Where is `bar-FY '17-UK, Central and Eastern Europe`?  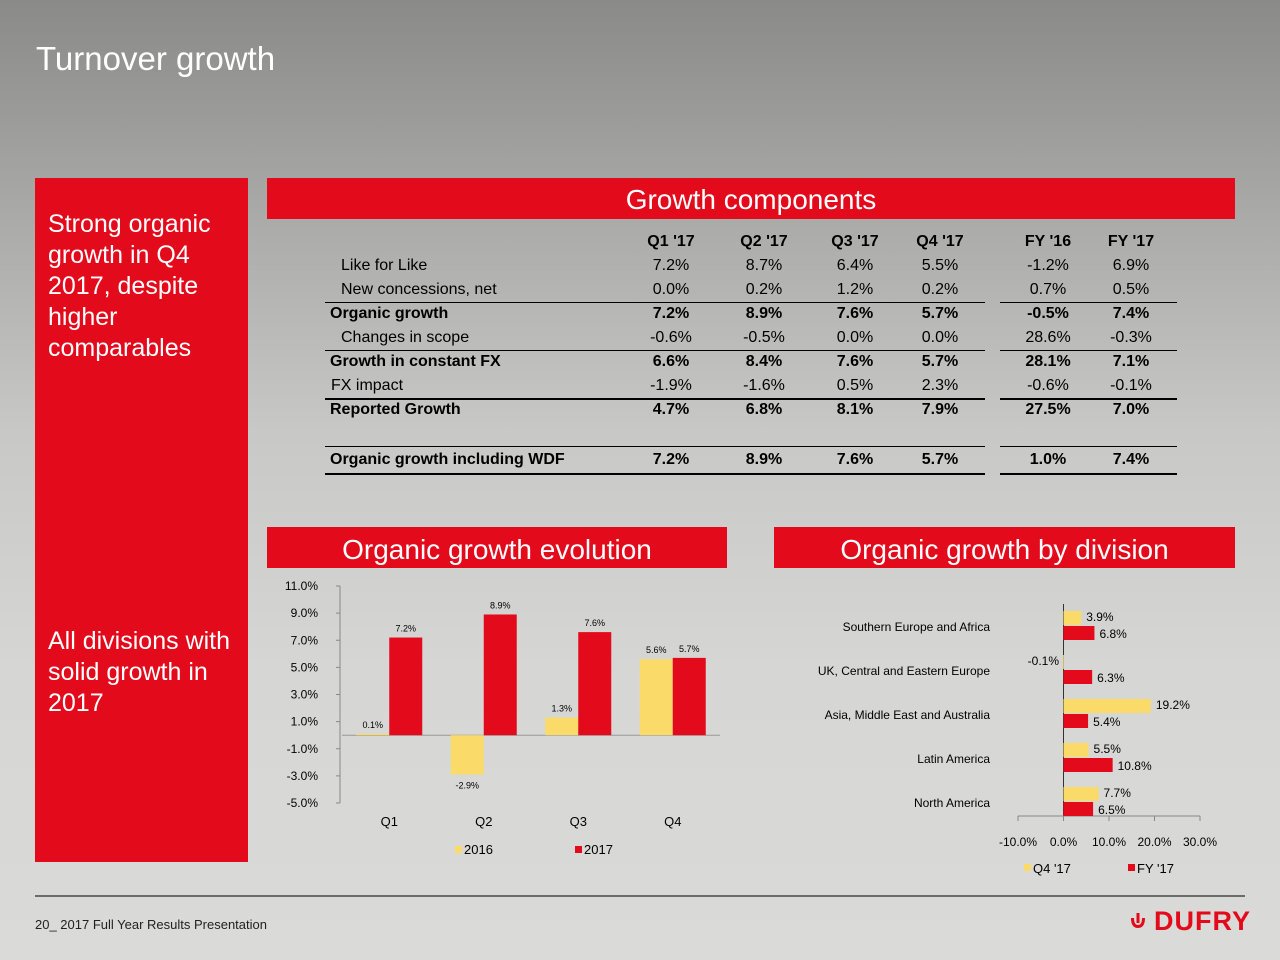 bar-FY '17-UK, Central and Eastern Europe is located at coordinates (1078, 677).